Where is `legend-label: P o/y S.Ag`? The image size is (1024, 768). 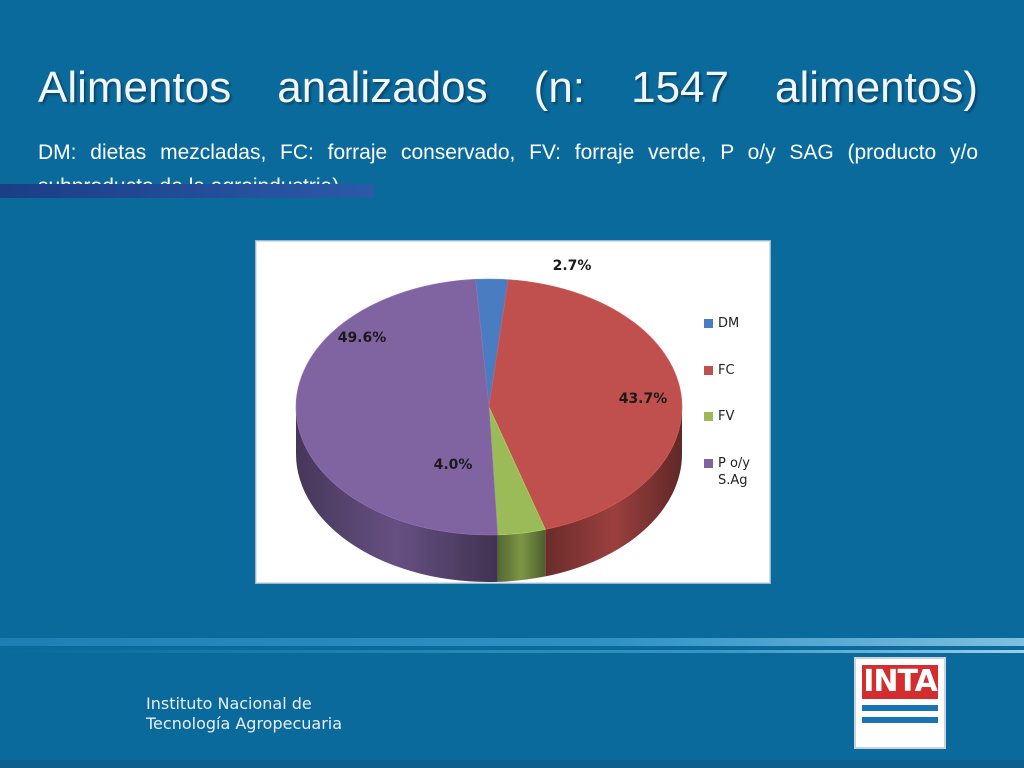 legend-label: P o/y S.Ag is located at coordinates (734, 472).